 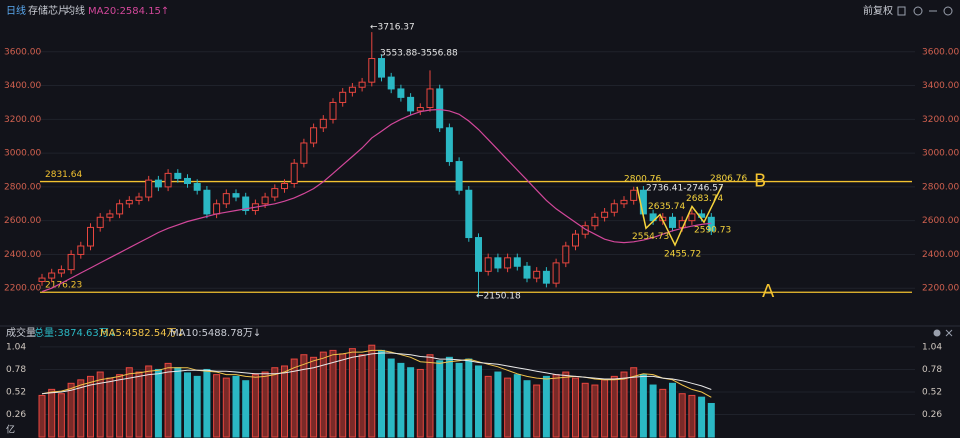 What do you see at coordinates (392, 28) in the screenshot?
I see `annotation: ←3716.37` at bounding box center [392, 28].